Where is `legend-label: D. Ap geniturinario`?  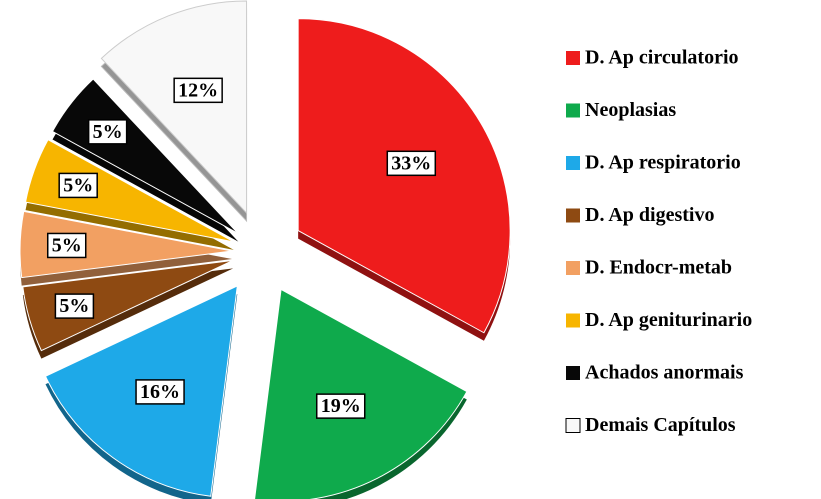 legend-label: D. Ap geniturinario is located at coordinates (668, 320).